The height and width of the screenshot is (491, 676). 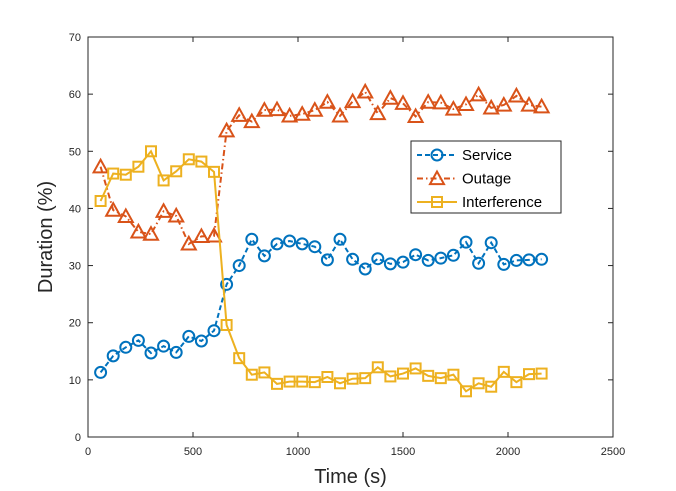 What do you see at coordinates (75, 324) in the screenshot?
I see `y-tick-label: 20` at bounding box center [75, 324].